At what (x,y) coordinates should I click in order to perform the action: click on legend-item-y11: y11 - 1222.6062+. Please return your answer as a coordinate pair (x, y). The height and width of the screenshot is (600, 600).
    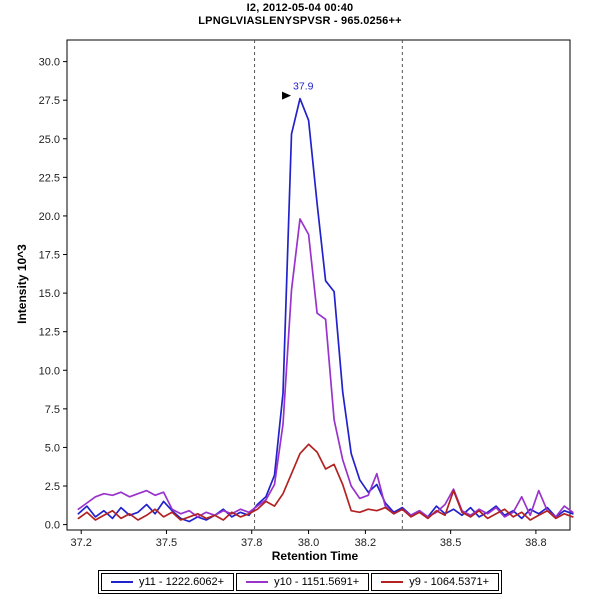
    Looking at the image, I should click on (167, 582).